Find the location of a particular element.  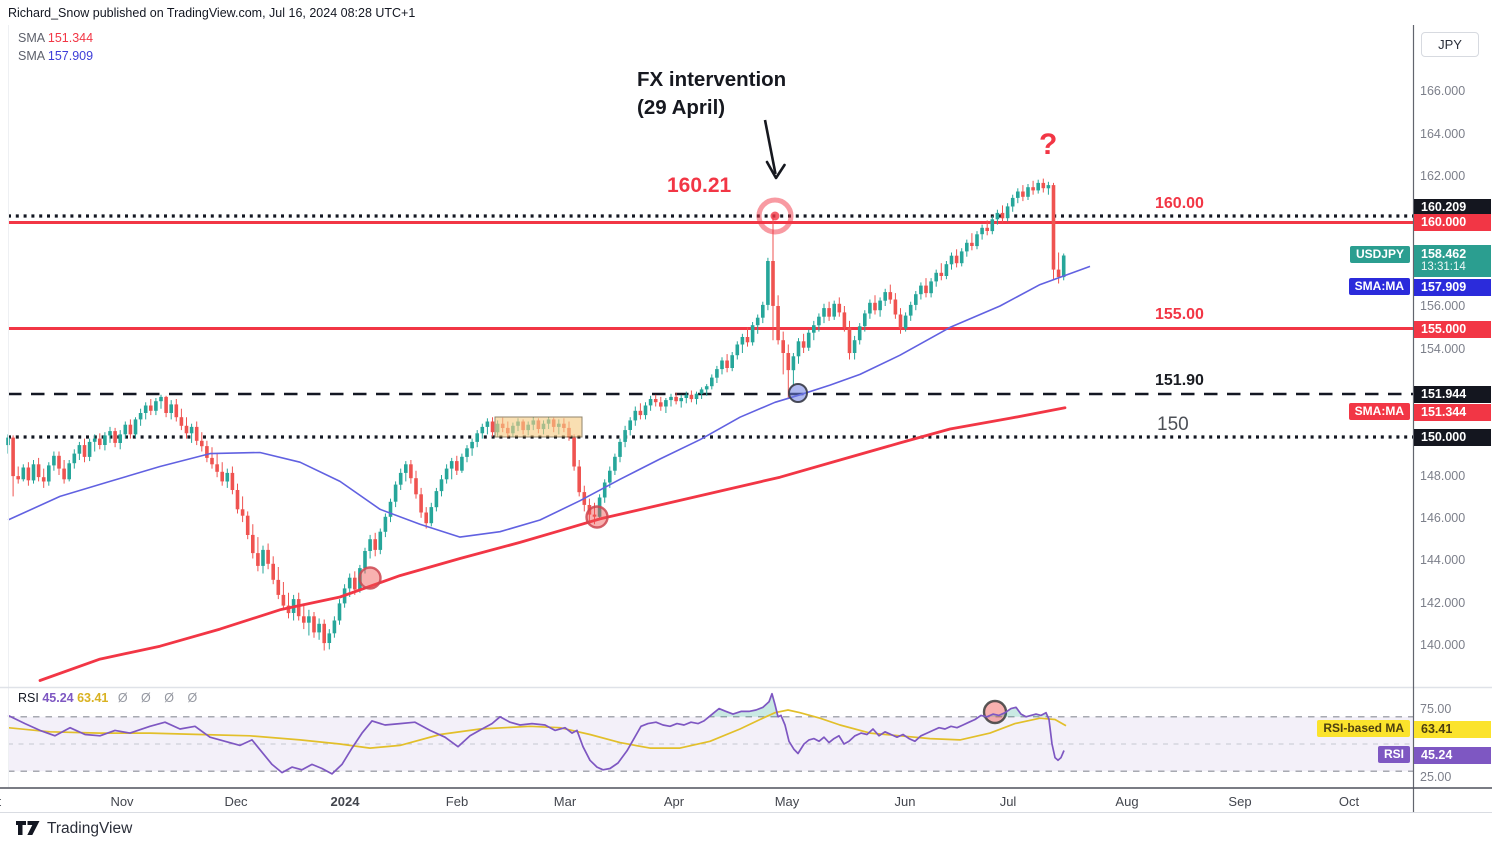

month-label-nov-1: Nov is located at coordinates (122, 801).